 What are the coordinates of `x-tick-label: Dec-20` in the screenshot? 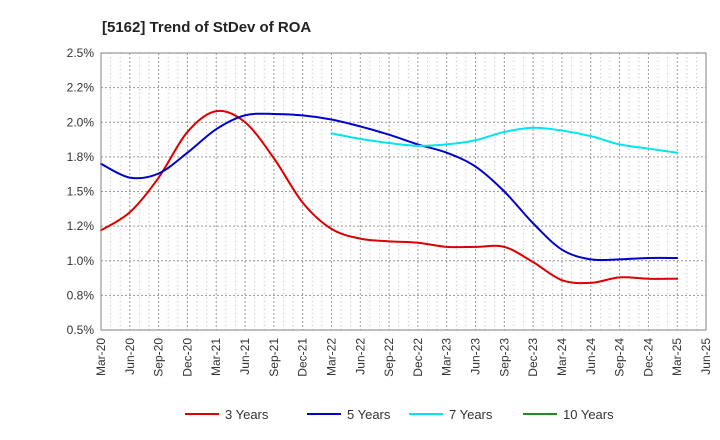 It's located at (187, 357).